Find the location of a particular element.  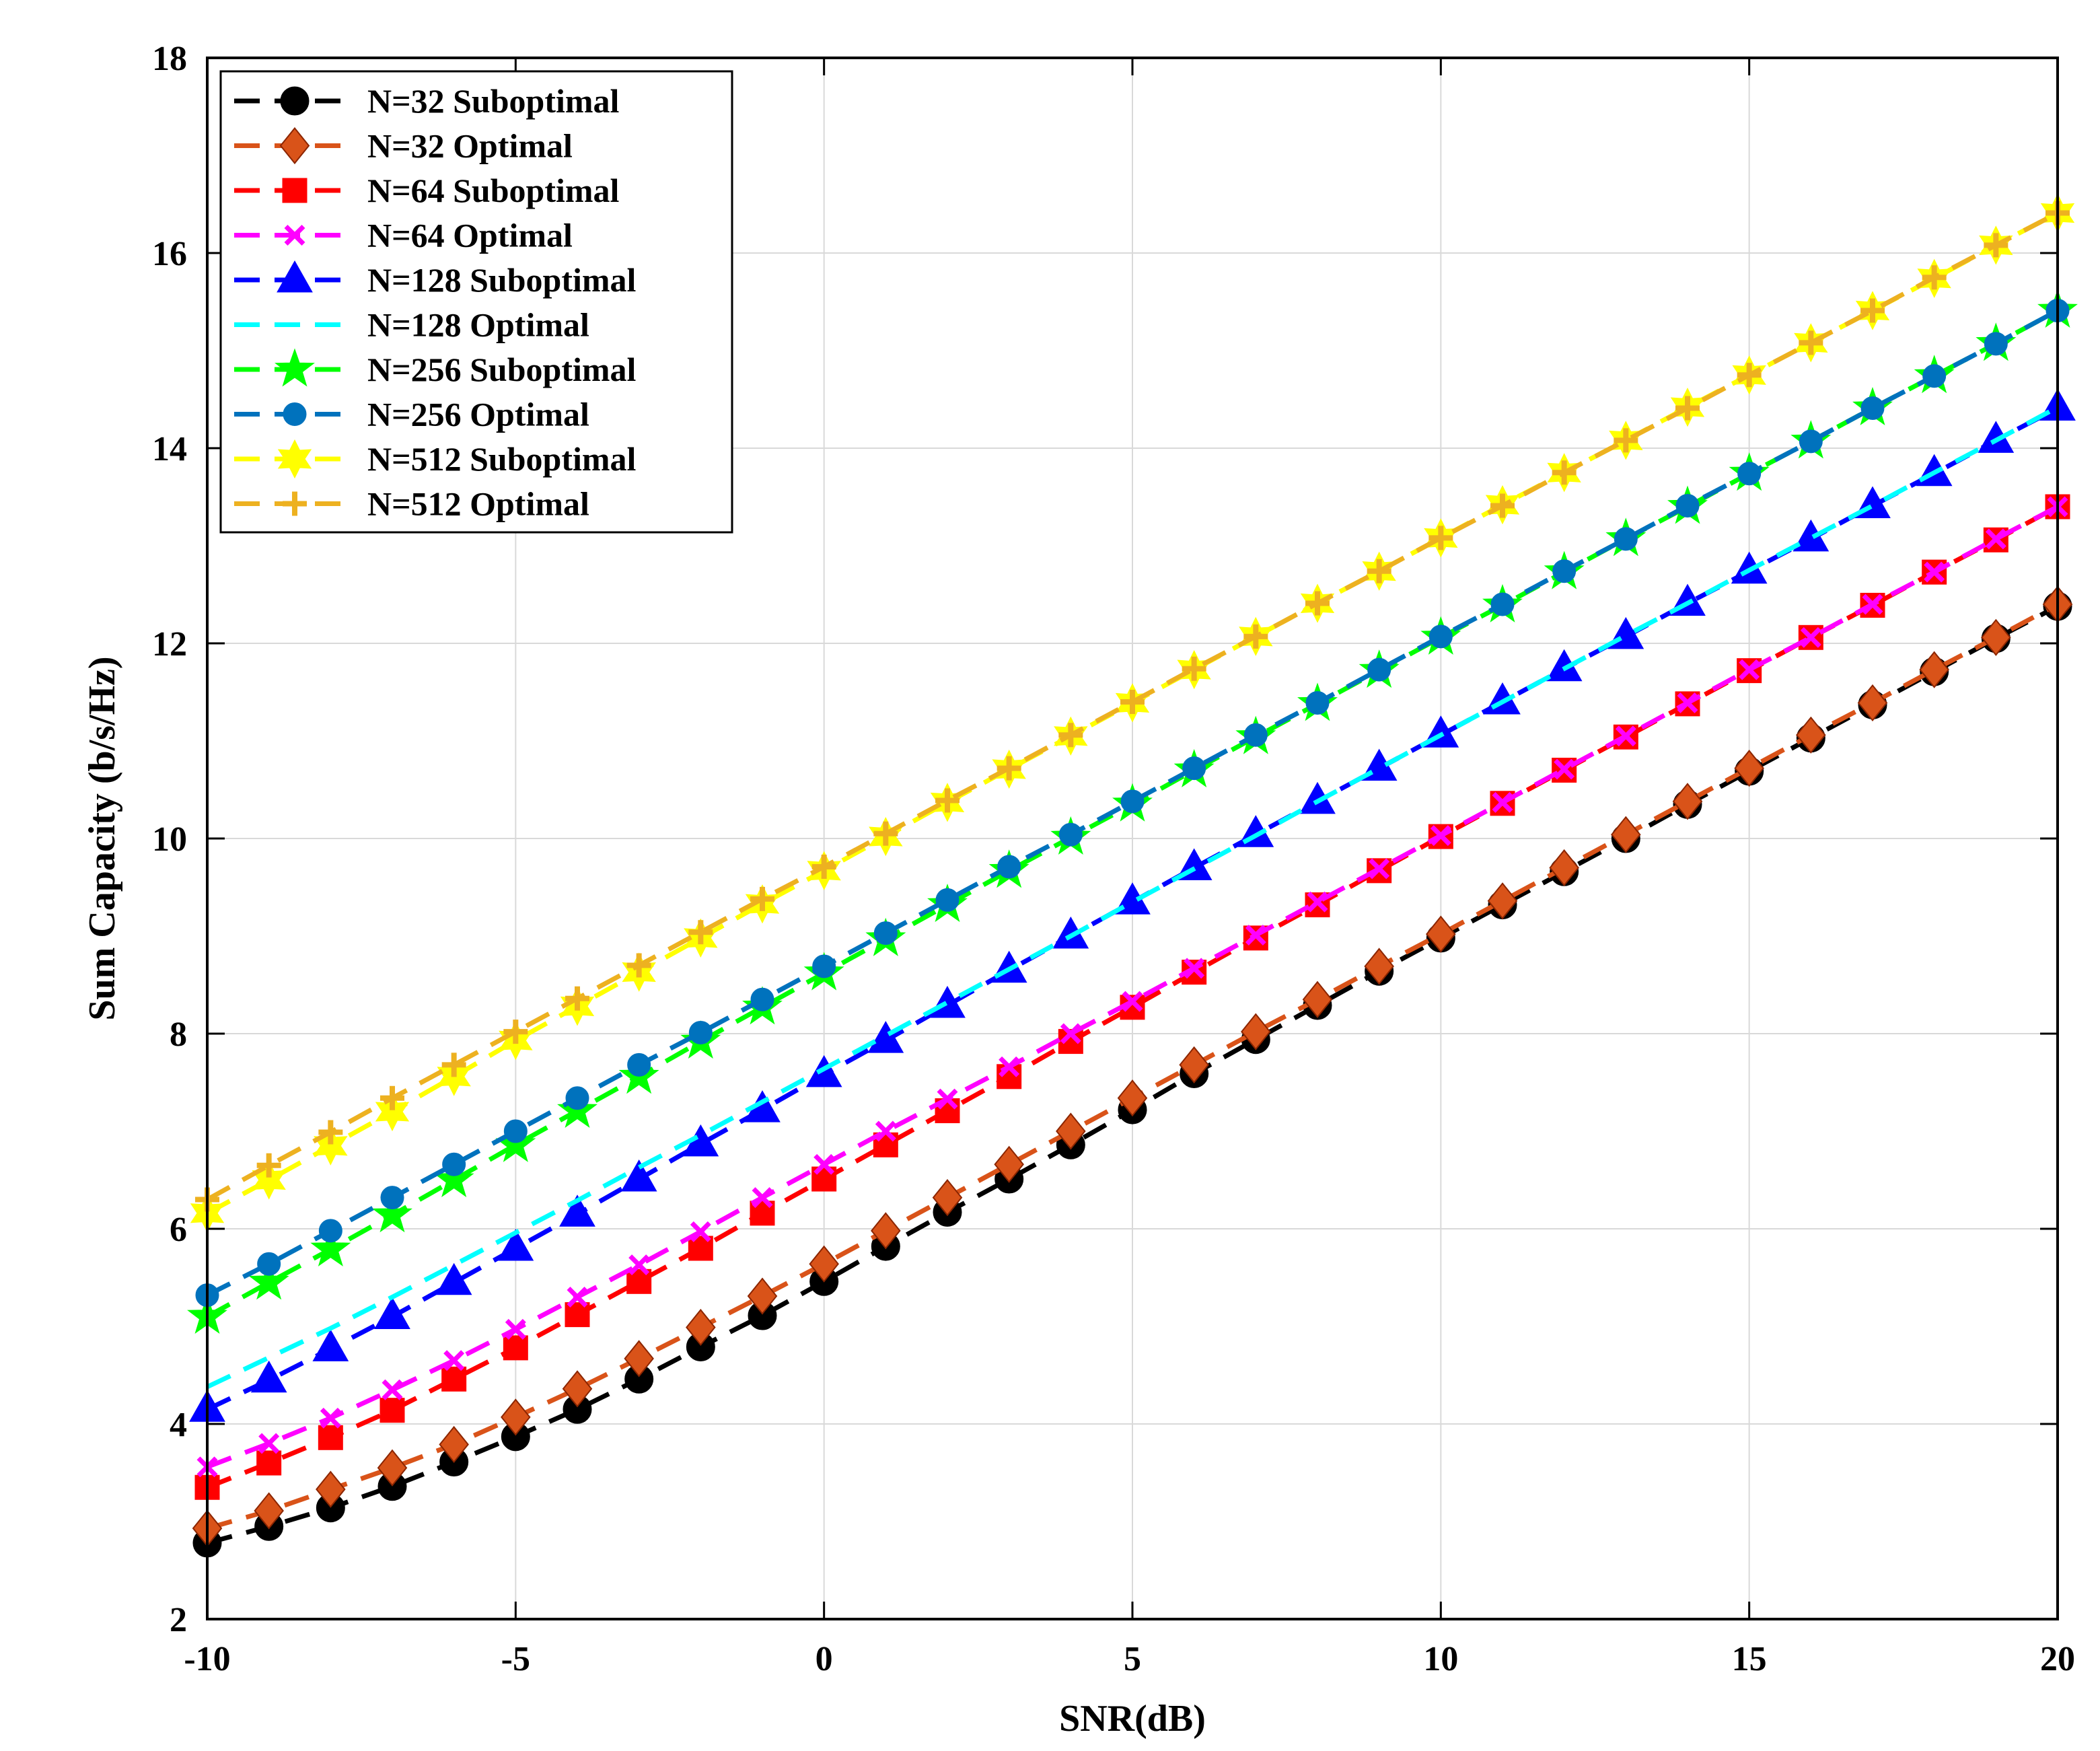

legend-entry: N=128 Suboptimal is located at coordinates (436, 279).